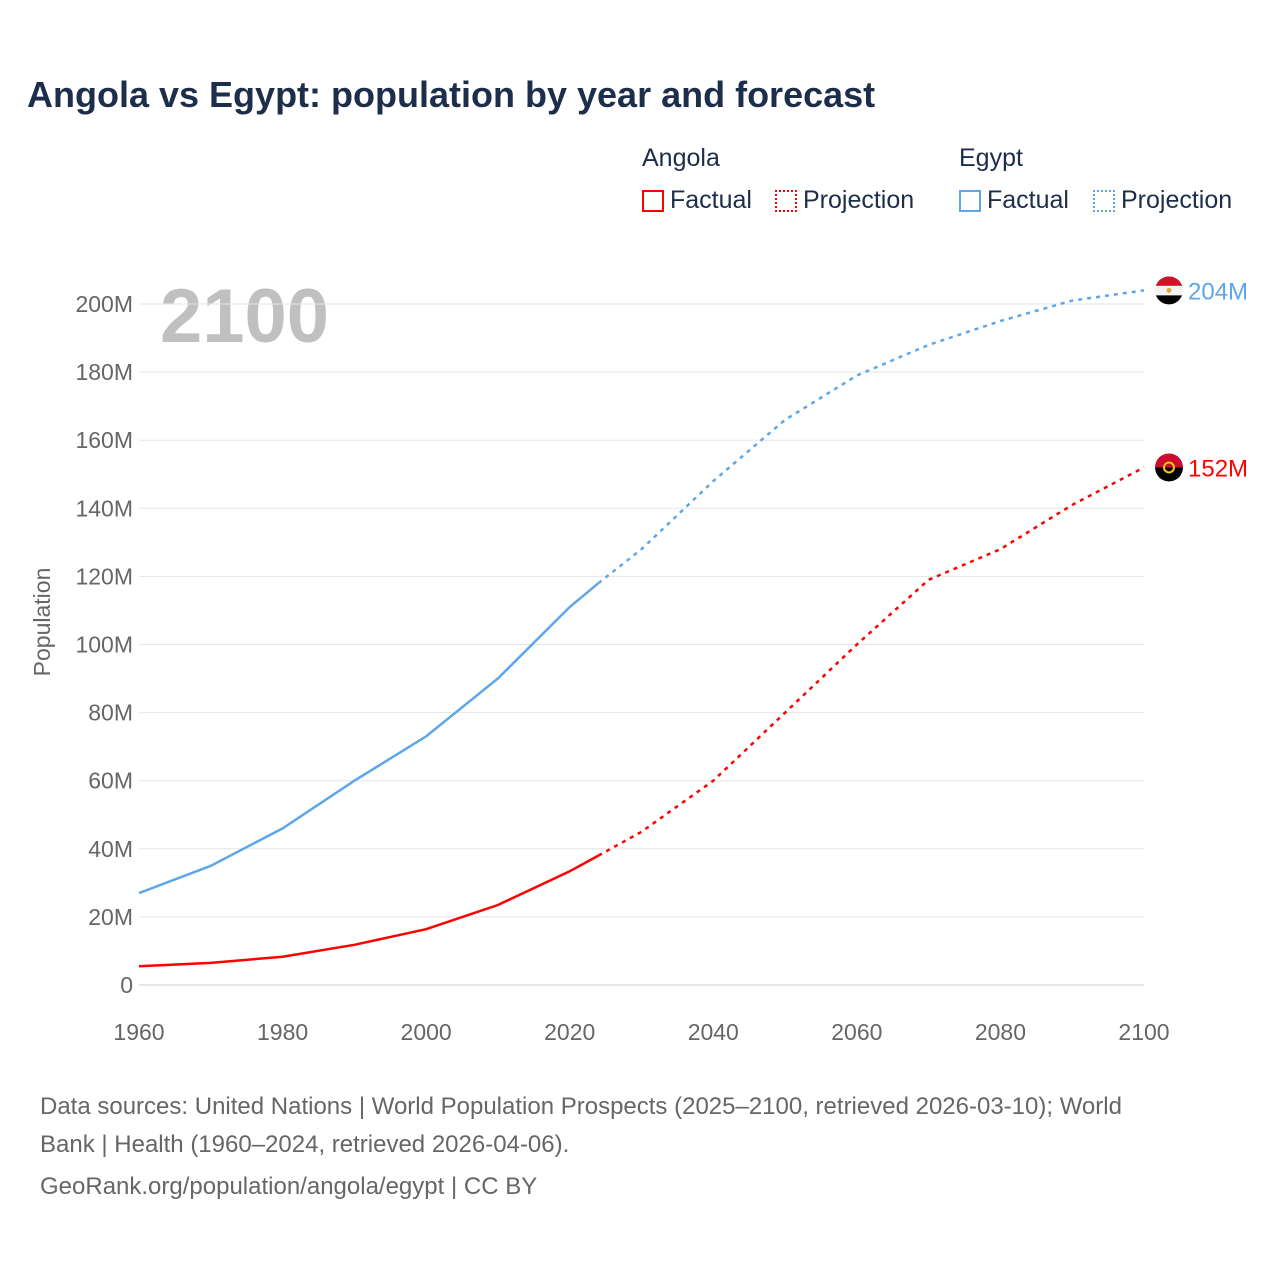  I want to click on y-tick-label: 160M, so click(104, 440).